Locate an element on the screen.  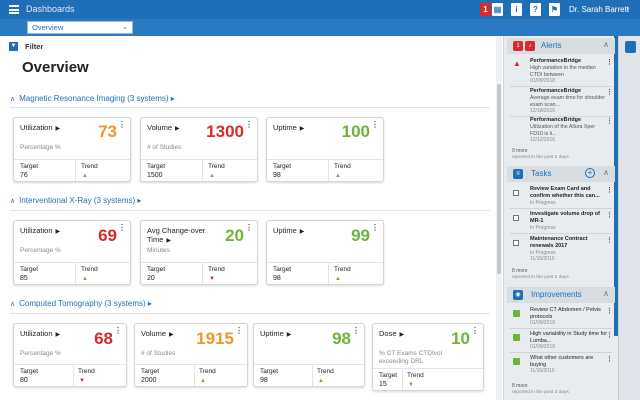
tasks-header: ≡ Tasks + ∧ is located at coordinates (561, 174).